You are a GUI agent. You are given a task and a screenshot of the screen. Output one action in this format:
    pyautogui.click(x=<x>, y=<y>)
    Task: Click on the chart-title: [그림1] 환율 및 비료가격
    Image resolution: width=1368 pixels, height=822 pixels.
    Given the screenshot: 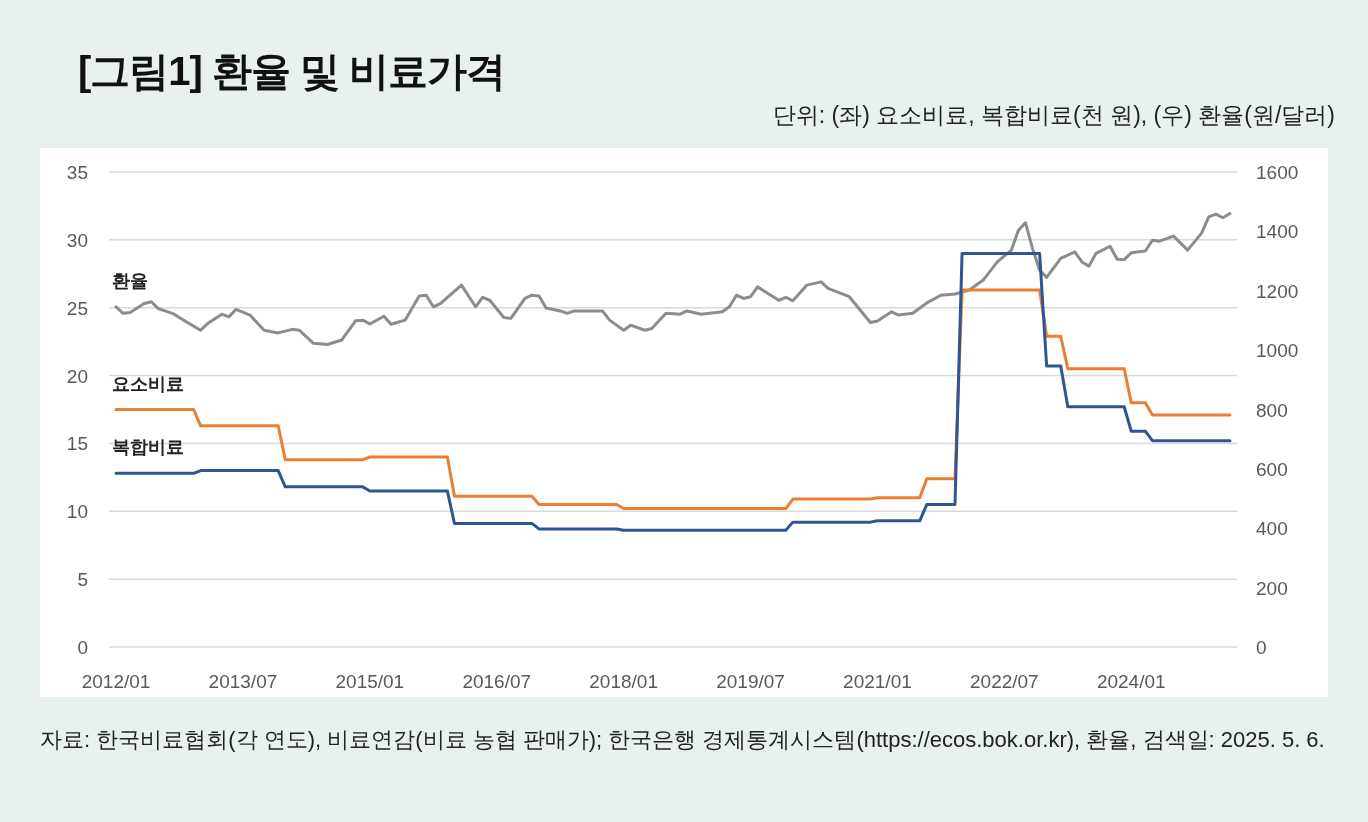 What is the action you would take?
    pyautogui.click(x=292, y=71)
    